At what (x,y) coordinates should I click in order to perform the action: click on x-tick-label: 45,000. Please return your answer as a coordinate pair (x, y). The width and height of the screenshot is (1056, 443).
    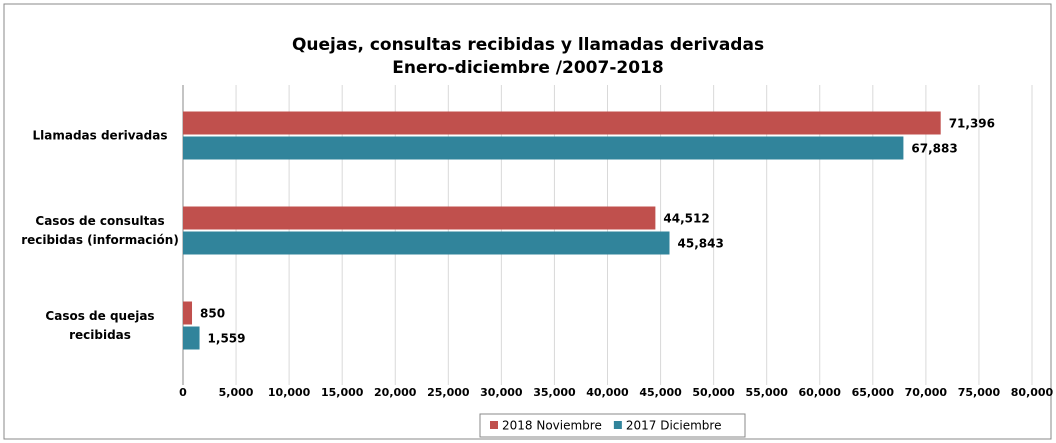
    Looking at the image, I should click on (660, 392).